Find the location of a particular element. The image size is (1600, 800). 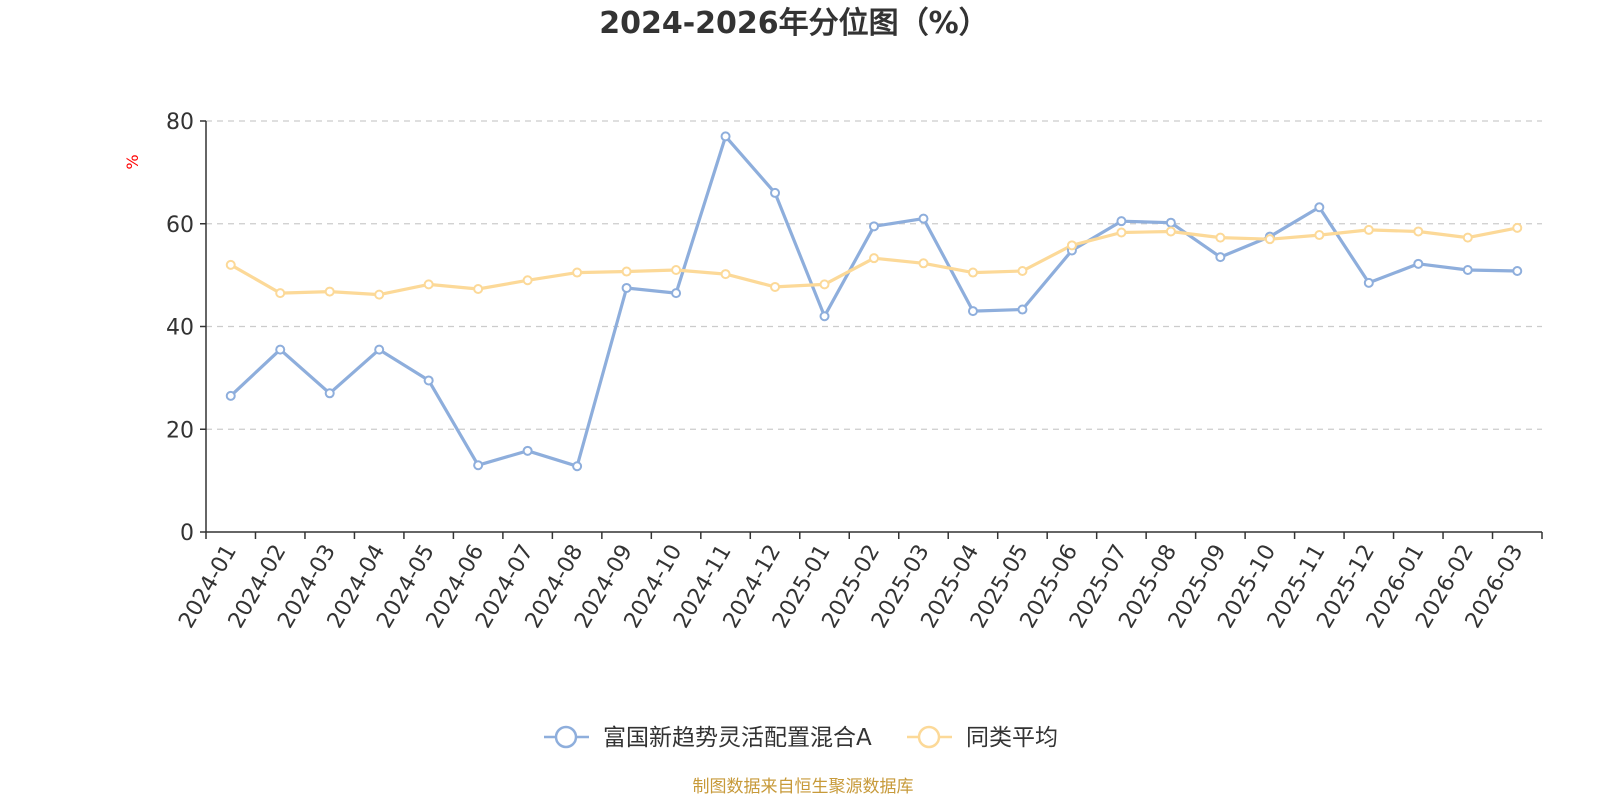

legend-series-2-label: 同类平均 is located at coordinates (1012, 738).